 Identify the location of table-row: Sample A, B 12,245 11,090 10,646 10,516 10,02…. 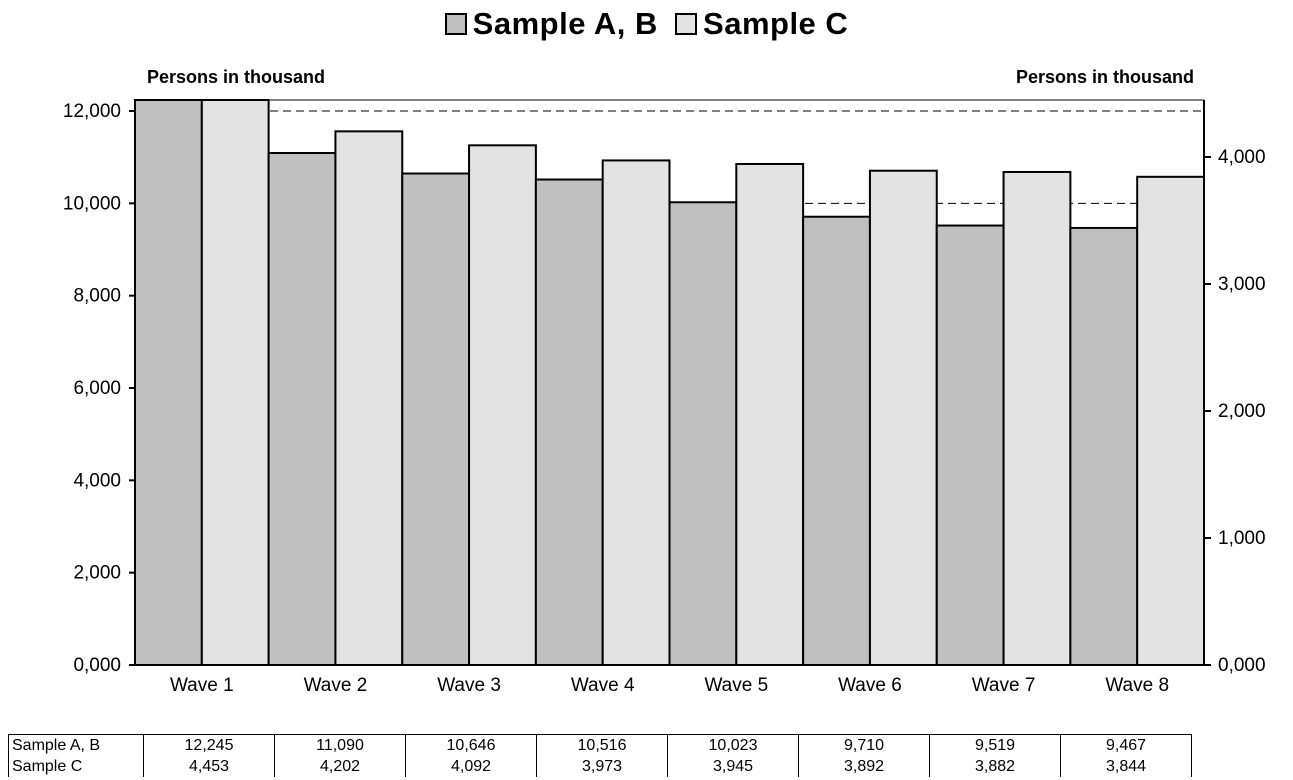
(600, 745).